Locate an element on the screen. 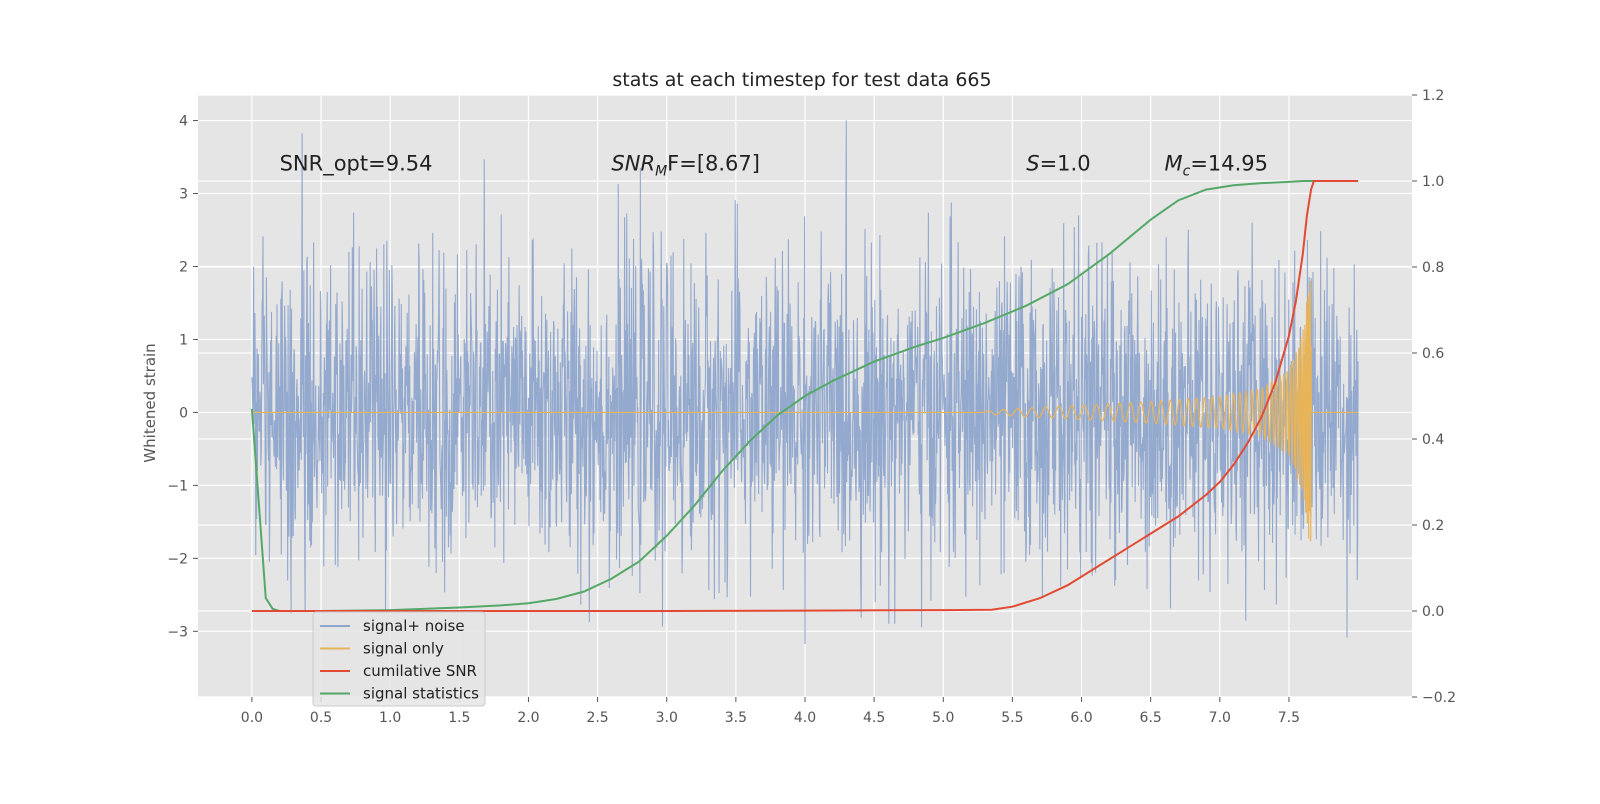 This screenshot has height=804, width=1600. y-tick-label-0: −3 is located at coordinates (177, 632).